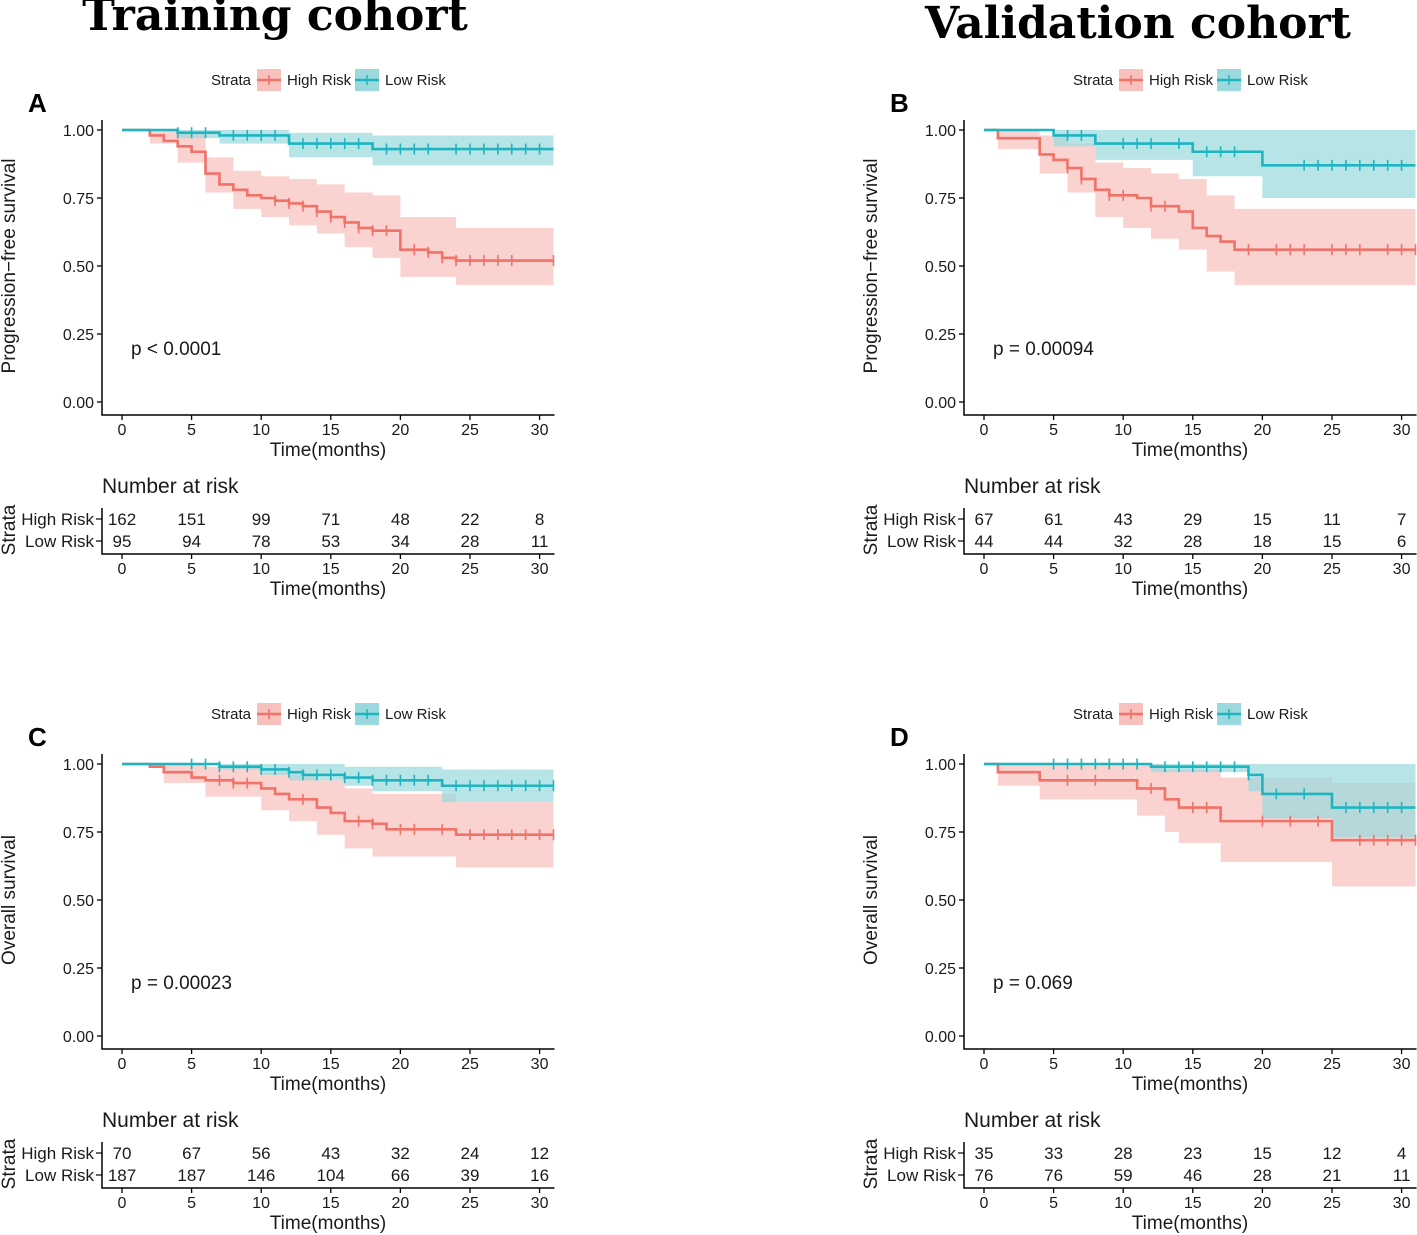  What do you see at coordinates (338, 783) in the screenshot?
I see `ci-band-low-risk` at bounding box center [338, 783].